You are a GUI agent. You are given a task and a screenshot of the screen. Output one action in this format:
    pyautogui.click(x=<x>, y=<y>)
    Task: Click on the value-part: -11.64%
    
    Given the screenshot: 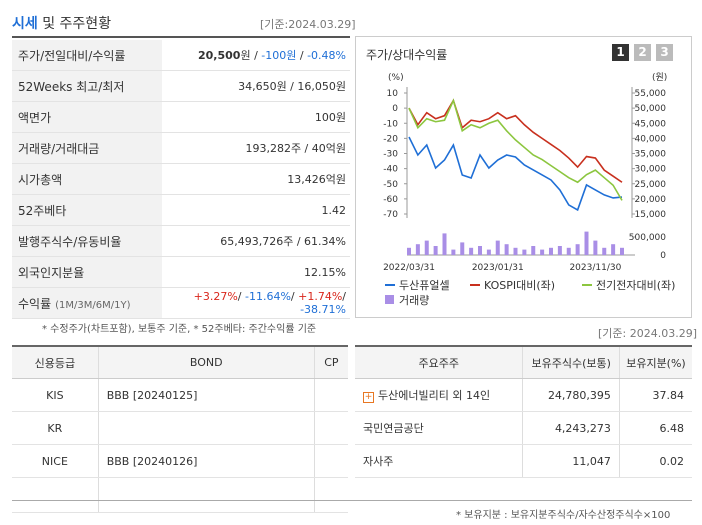 What is the action you would take?
    pyautogui.click(x=267, y=296)
    